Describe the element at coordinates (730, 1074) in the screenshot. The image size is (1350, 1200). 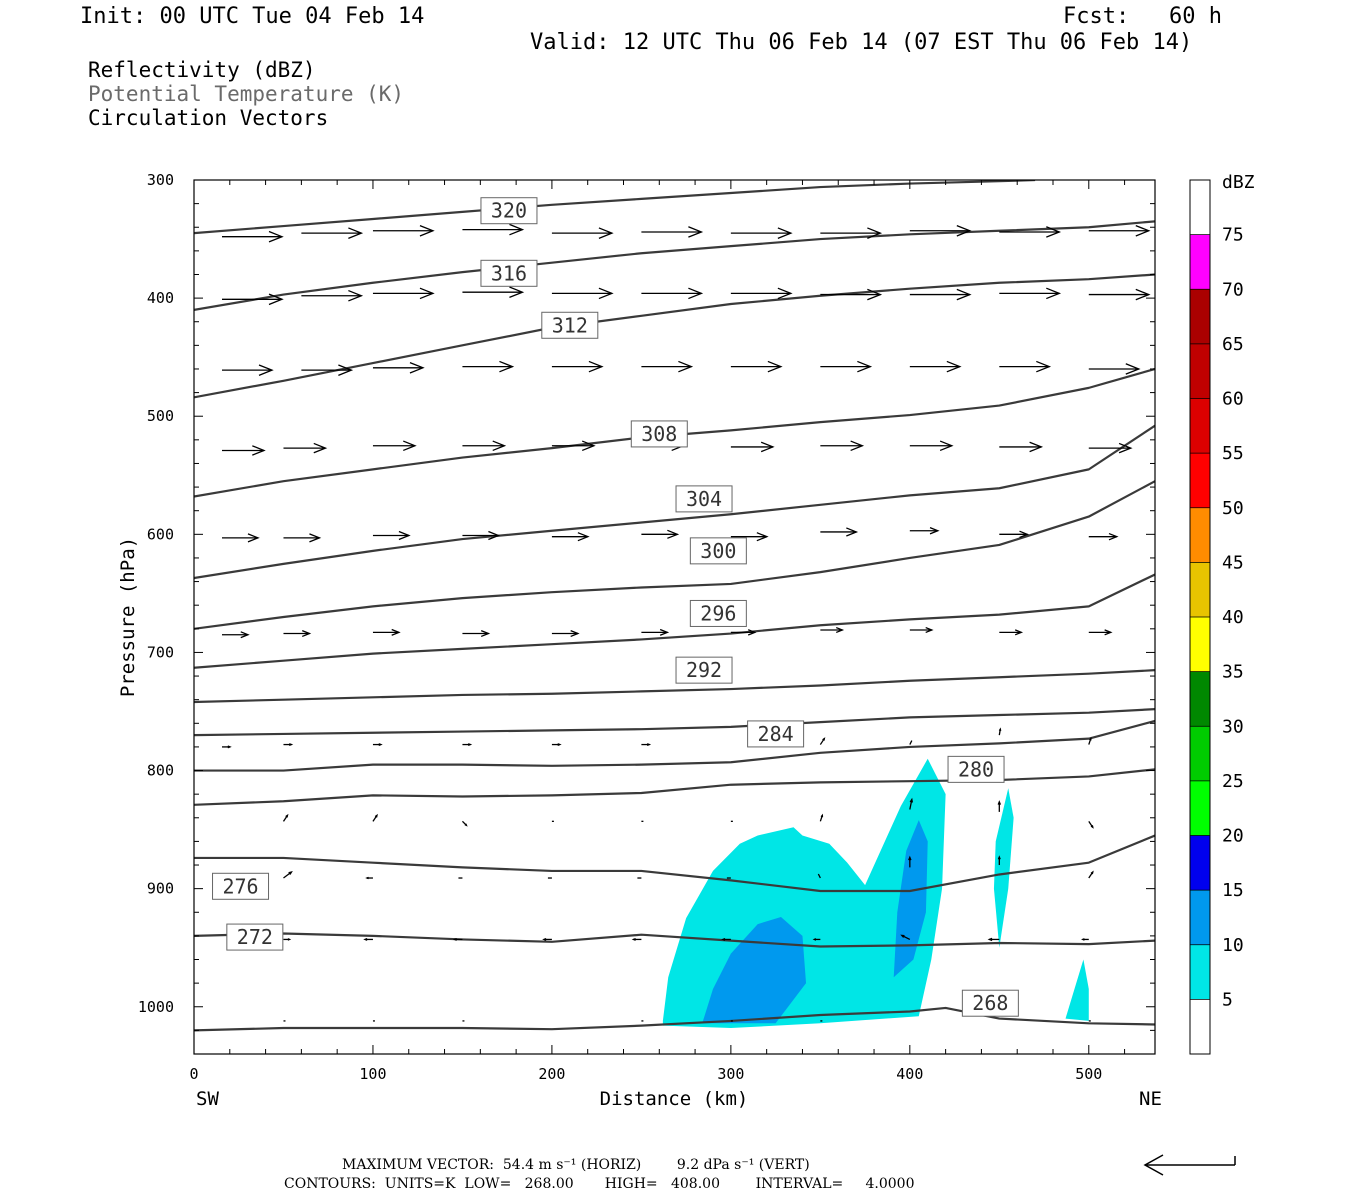
I see `x-tick-label: 300` at that location.